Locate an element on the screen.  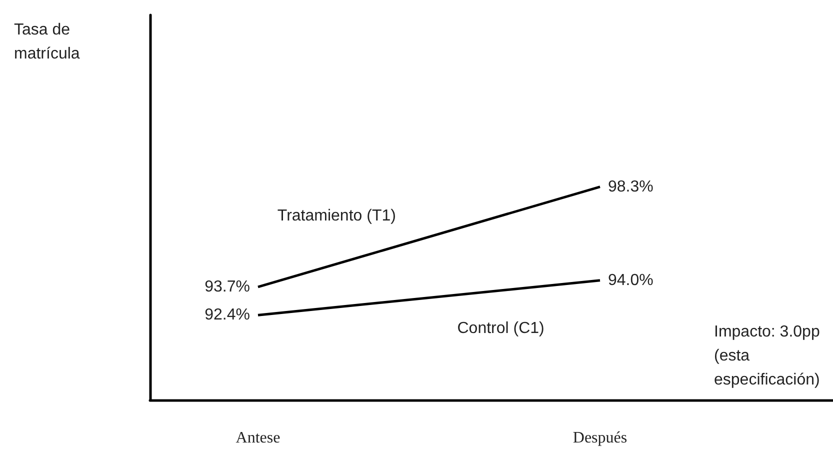
x-tick-label: Antese is located at coordinates (258, 438).